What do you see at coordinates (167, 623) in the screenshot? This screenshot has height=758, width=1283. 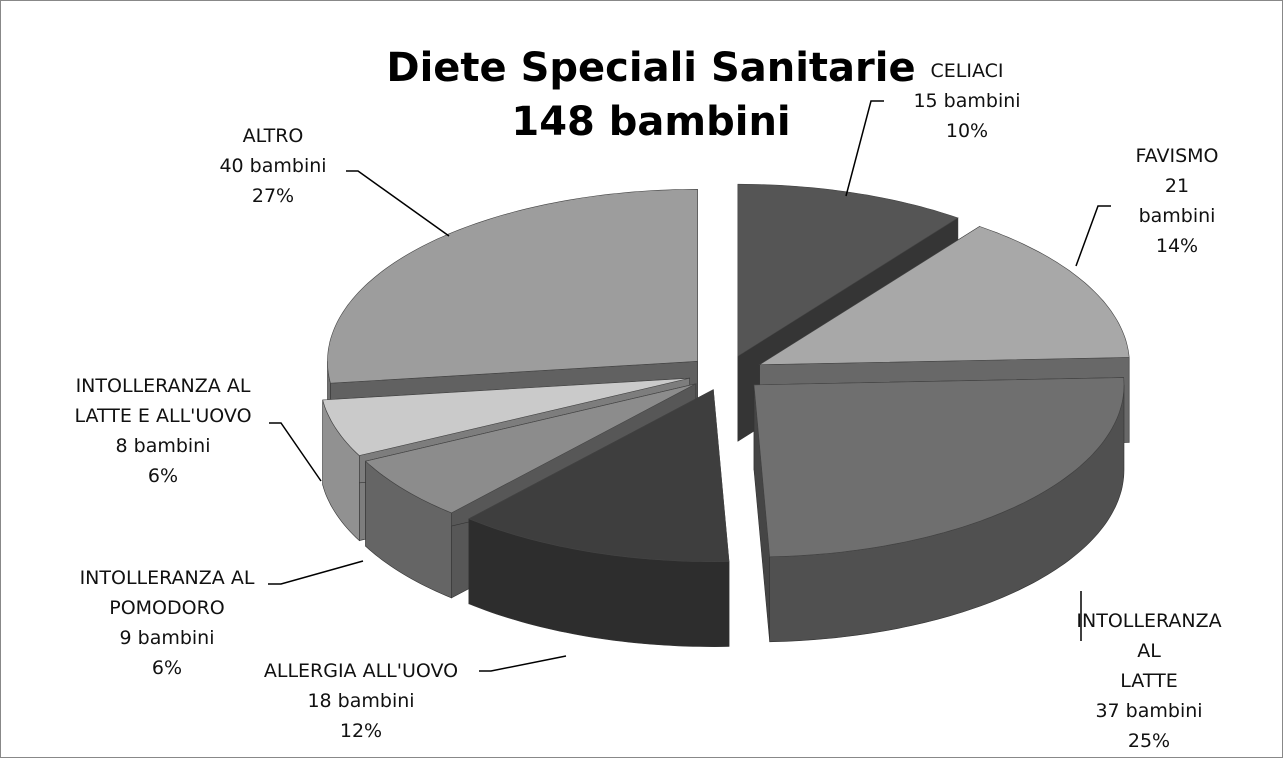 I see `data-label: INTOLLERANZA AL POMODORO 9 bambini 6%` at bounding box center [167, 623].